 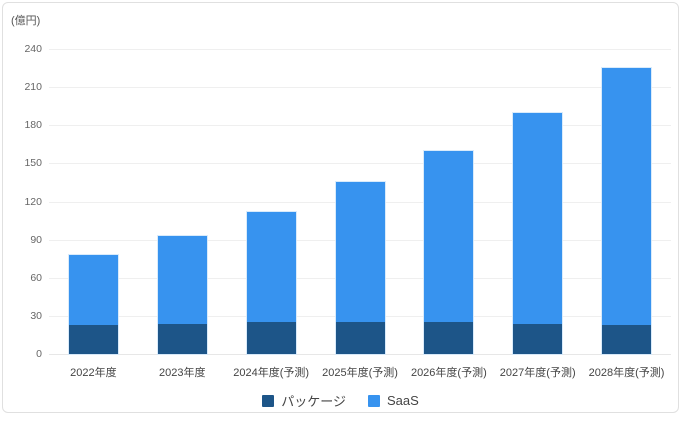 I want to click on bar-2025年度(予測), so click(x=360, y=268).